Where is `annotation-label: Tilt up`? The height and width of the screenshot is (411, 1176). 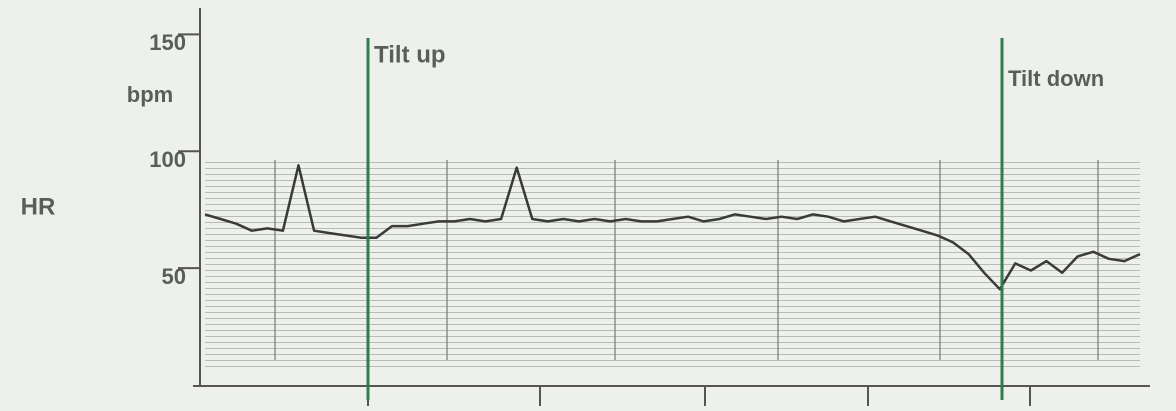 annotation-label: Tilt up is located at coordinates (410, 54).